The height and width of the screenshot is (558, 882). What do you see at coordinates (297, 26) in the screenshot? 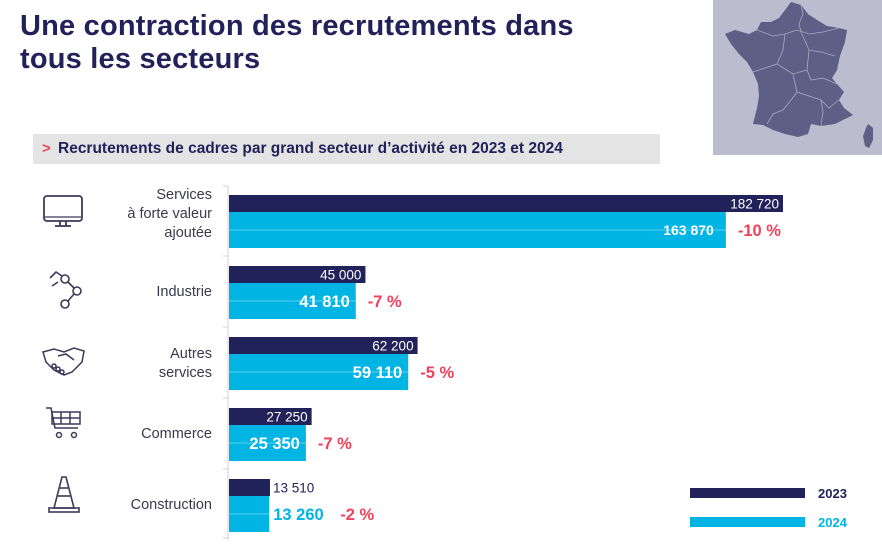
I see `title-line-1: Une contraction des recrutements dans` at bounding box center [297, 26].